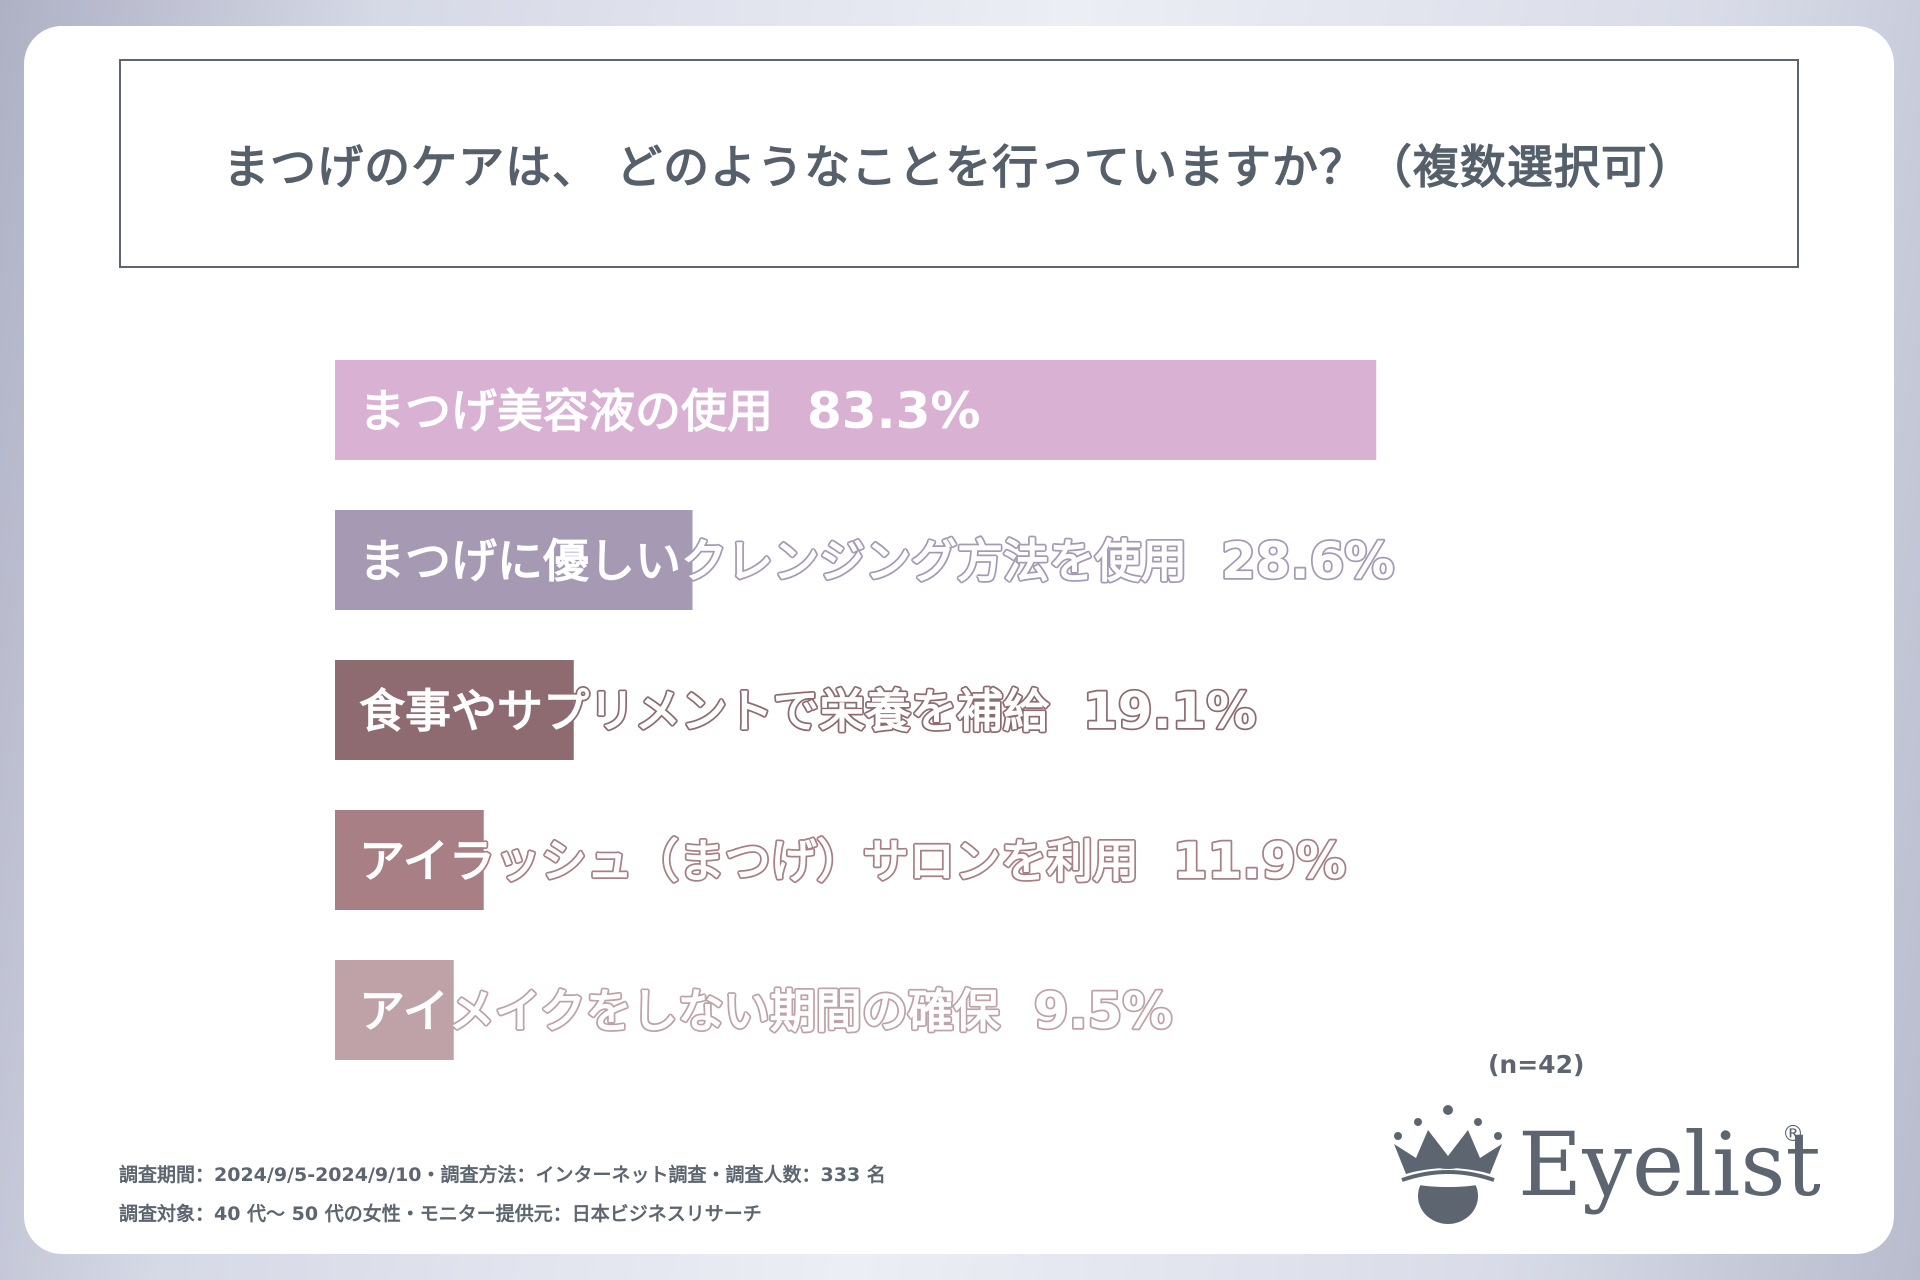 This screenshot has width=1920, height=1280. I want to click on chart-title: まつげのケアは、 どのようなことを行っていますか？（複数選択可）, so click(959, 166).